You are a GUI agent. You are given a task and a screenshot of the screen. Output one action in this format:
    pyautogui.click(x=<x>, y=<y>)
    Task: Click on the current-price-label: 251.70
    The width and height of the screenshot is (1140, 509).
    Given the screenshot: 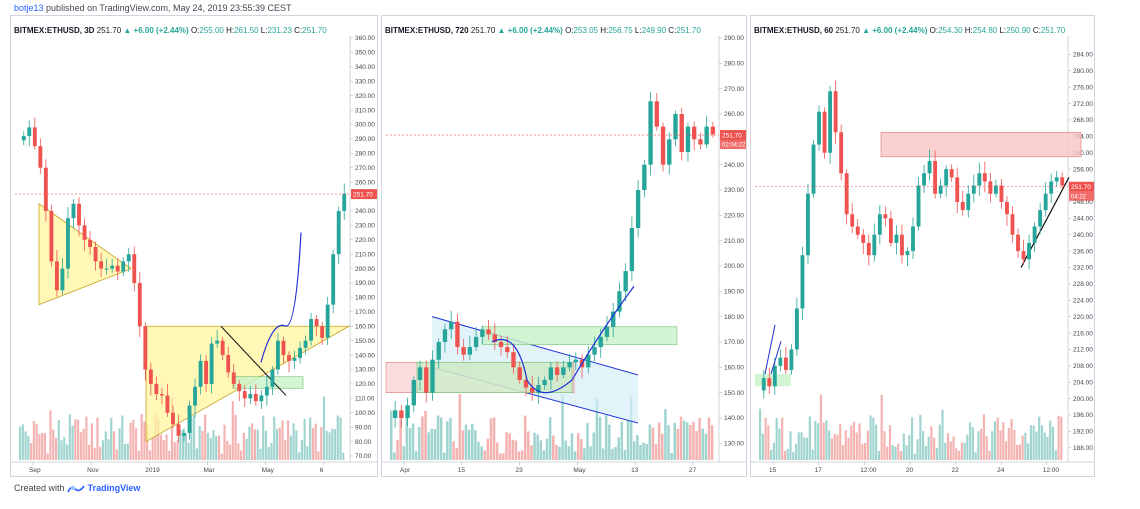 What is the action you would take?
    pyautogui.click(x=732, y=135)
    